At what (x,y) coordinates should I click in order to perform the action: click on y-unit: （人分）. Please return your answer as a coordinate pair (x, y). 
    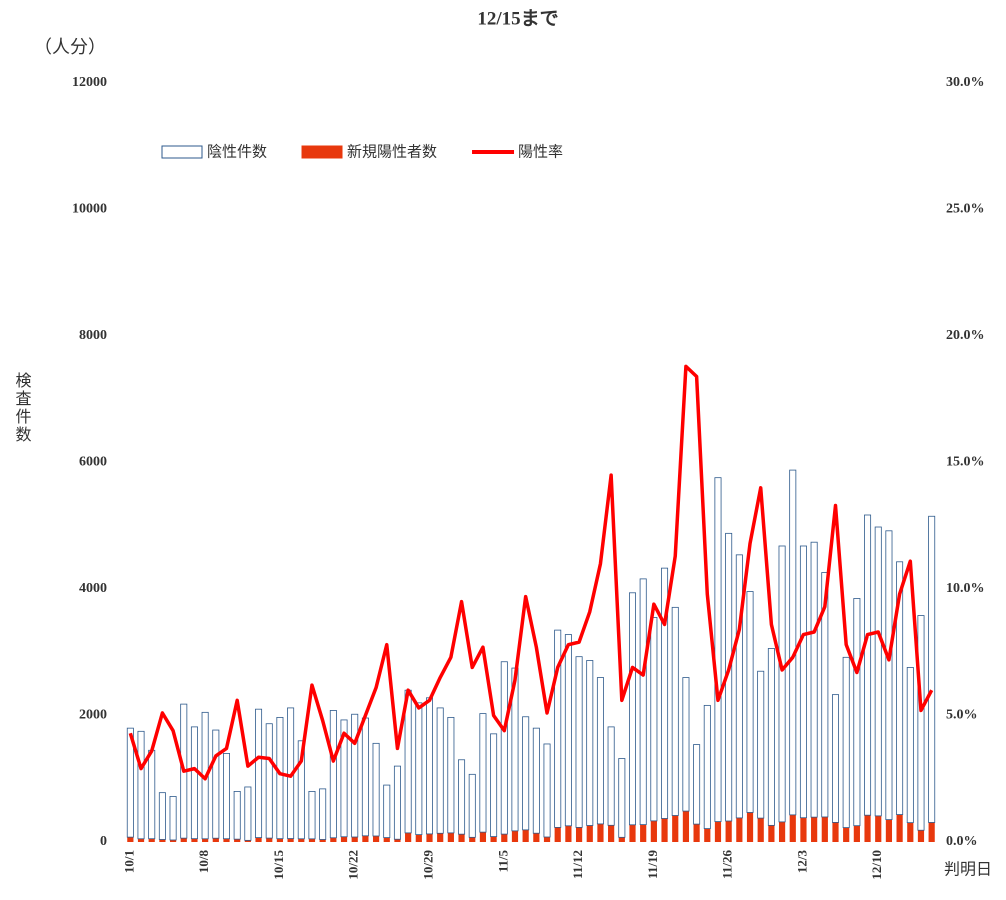
    Looking at the image, I should click on (70, 47).